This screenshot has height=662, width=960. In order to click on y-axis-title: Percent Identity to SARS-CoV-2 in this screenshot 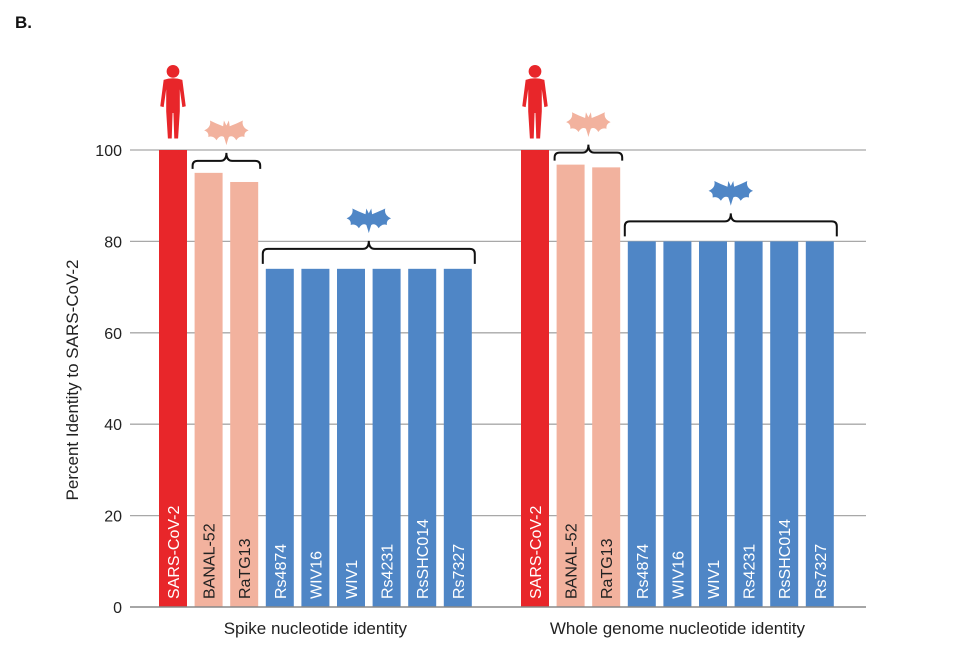, I will do `click(72, 380)`.